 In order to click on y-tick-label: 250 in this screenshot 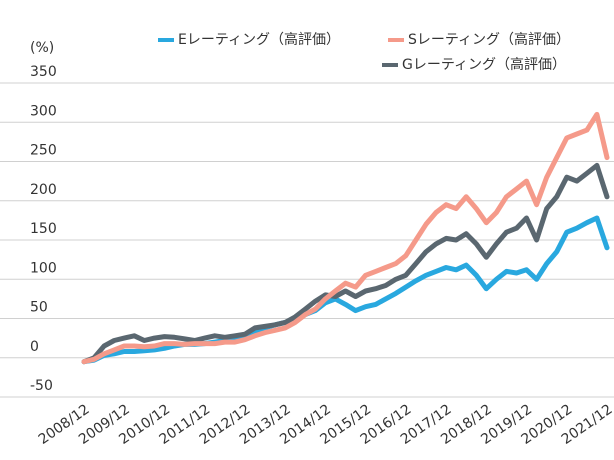, I will do `click(43, 151)`.